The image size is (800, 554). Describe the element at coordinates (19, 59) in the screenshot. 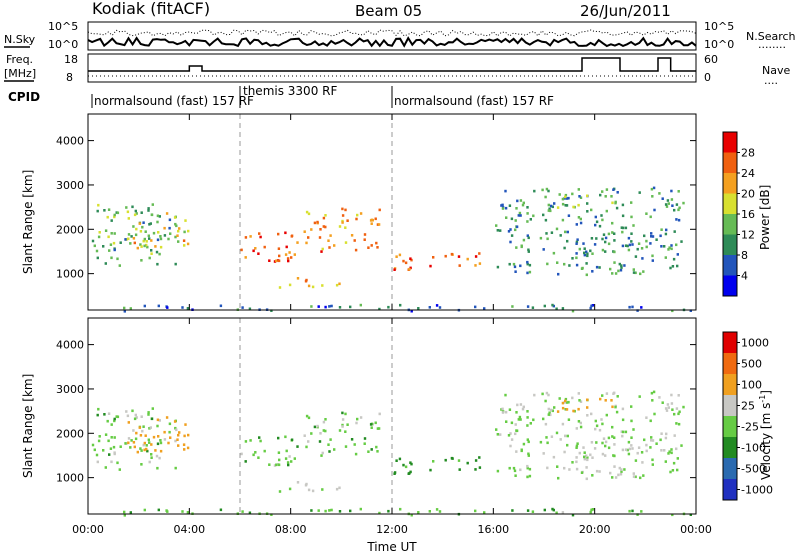

I see `freq-left-label-1: Freq.` at that location.